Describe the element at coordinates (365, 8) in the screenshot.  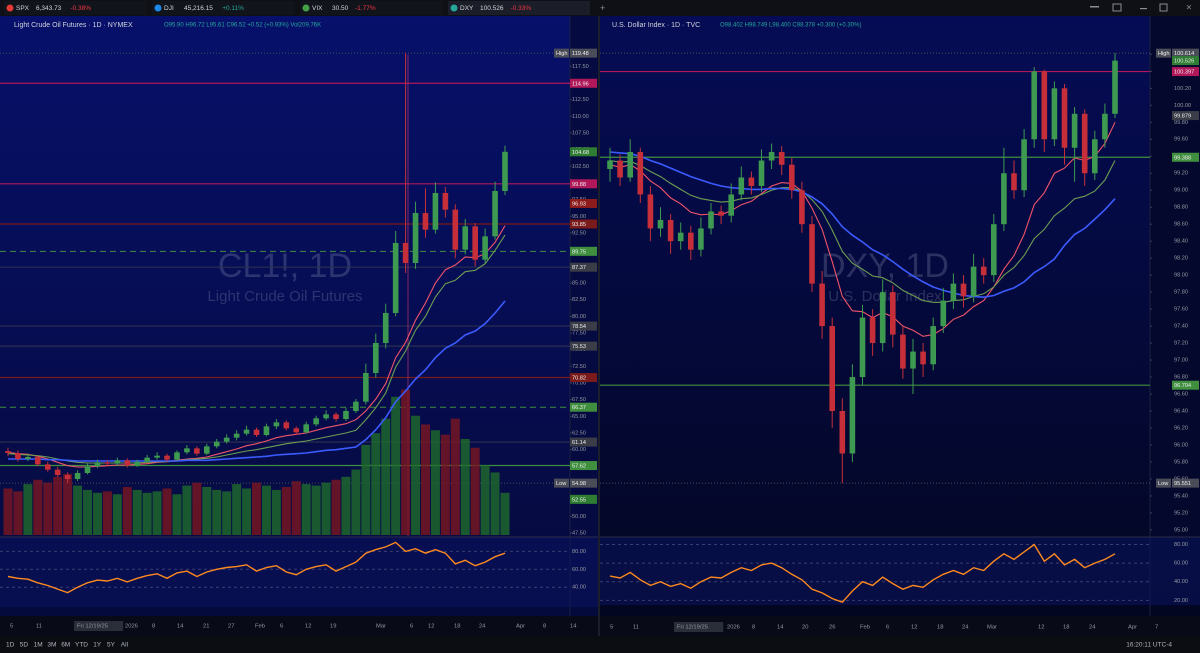
I see `tab-change: -1.77%` at that location.